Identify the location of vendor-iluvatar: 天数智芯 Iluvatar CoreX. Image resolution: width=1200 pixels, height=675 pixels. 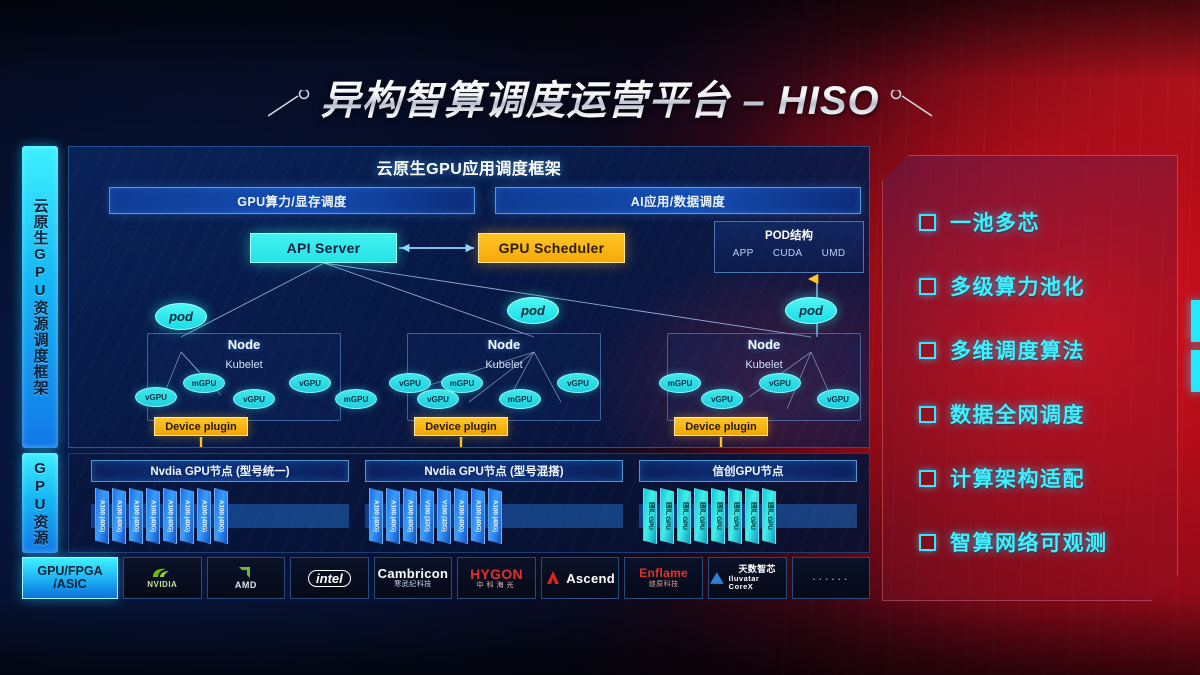
(747, 578).